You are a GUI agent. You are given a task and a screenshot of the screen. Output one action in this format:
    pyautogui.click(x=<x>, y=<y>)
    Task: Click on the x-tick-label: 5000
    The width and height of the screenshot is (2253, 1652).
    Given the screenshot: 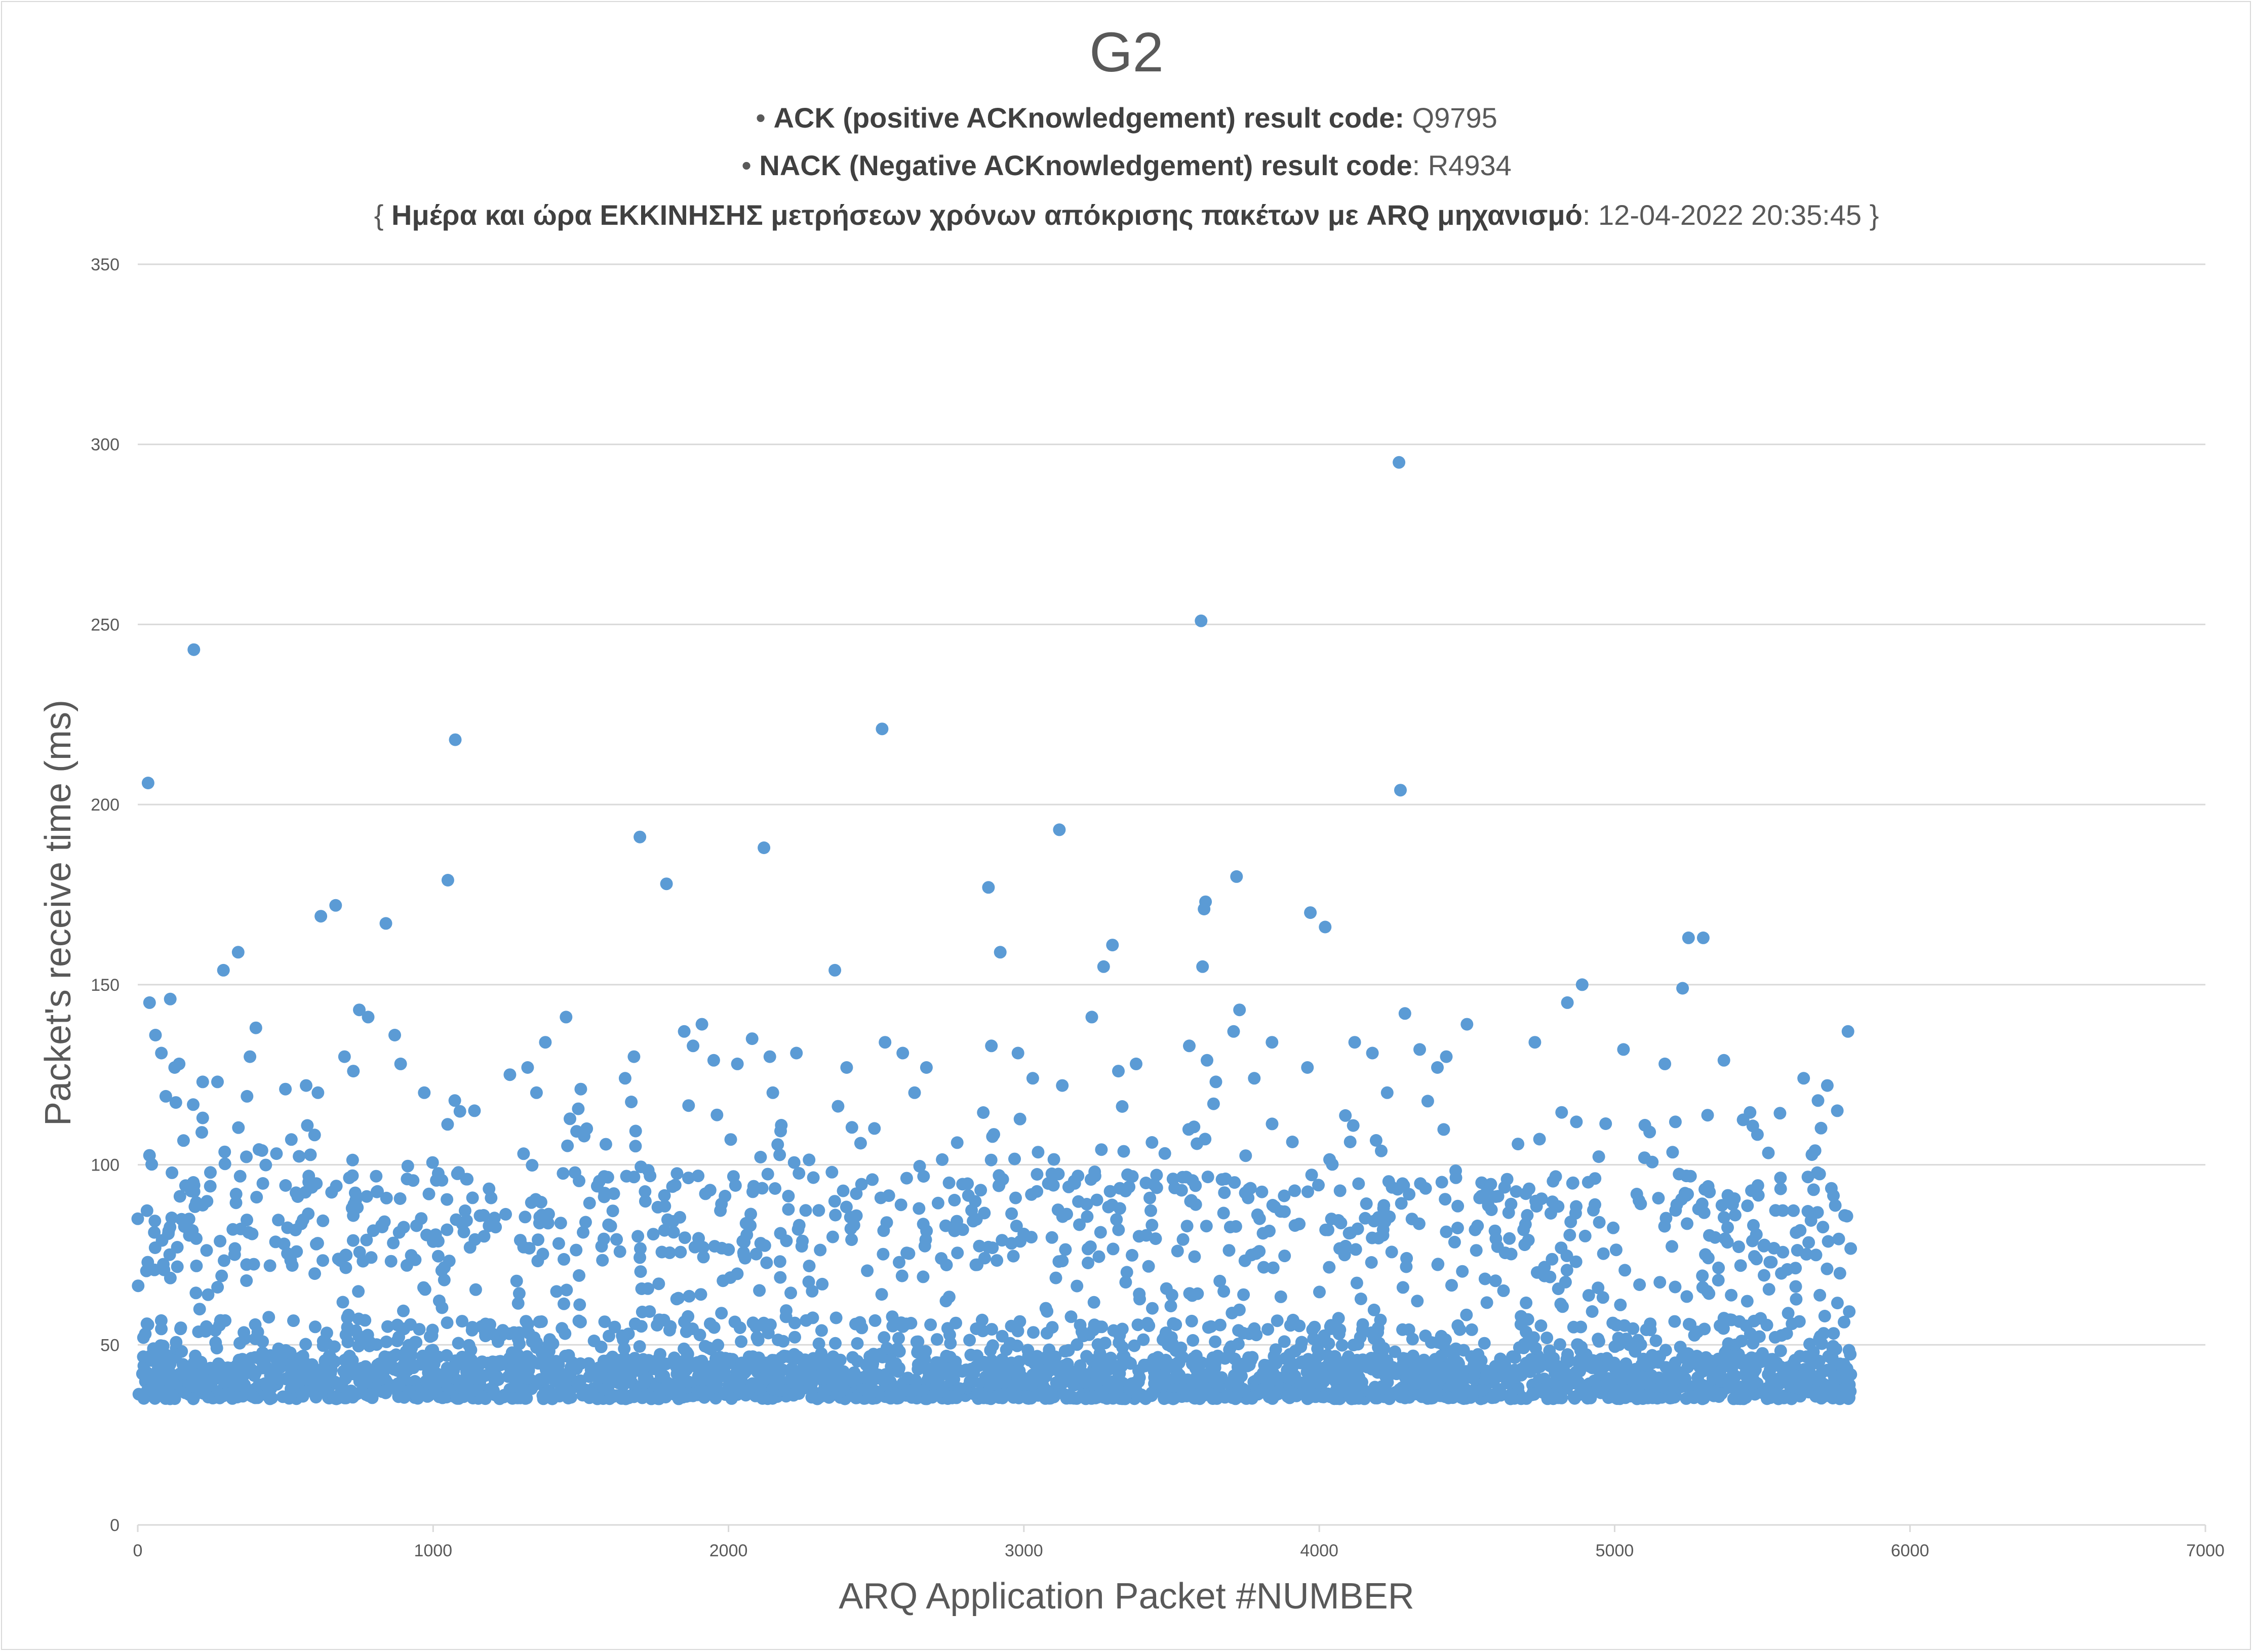 What is the action you would take?
    pyautogui.click(x=1615, y=1551)
    